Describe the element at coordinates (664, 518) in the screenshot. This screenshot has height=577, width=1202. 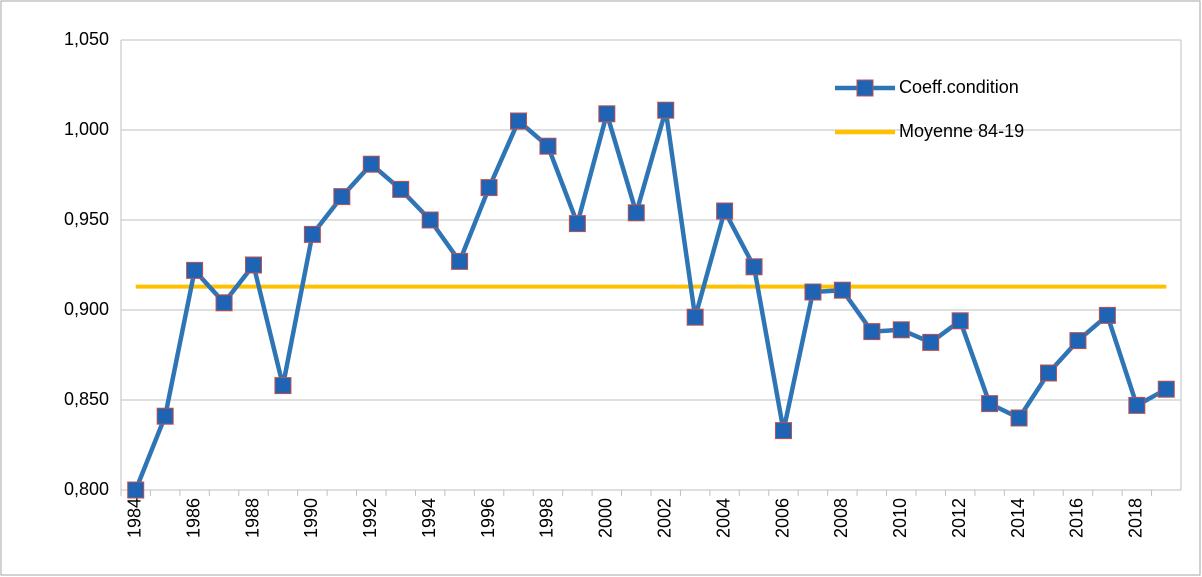
I see `x-tick-label: 2002` at that location.